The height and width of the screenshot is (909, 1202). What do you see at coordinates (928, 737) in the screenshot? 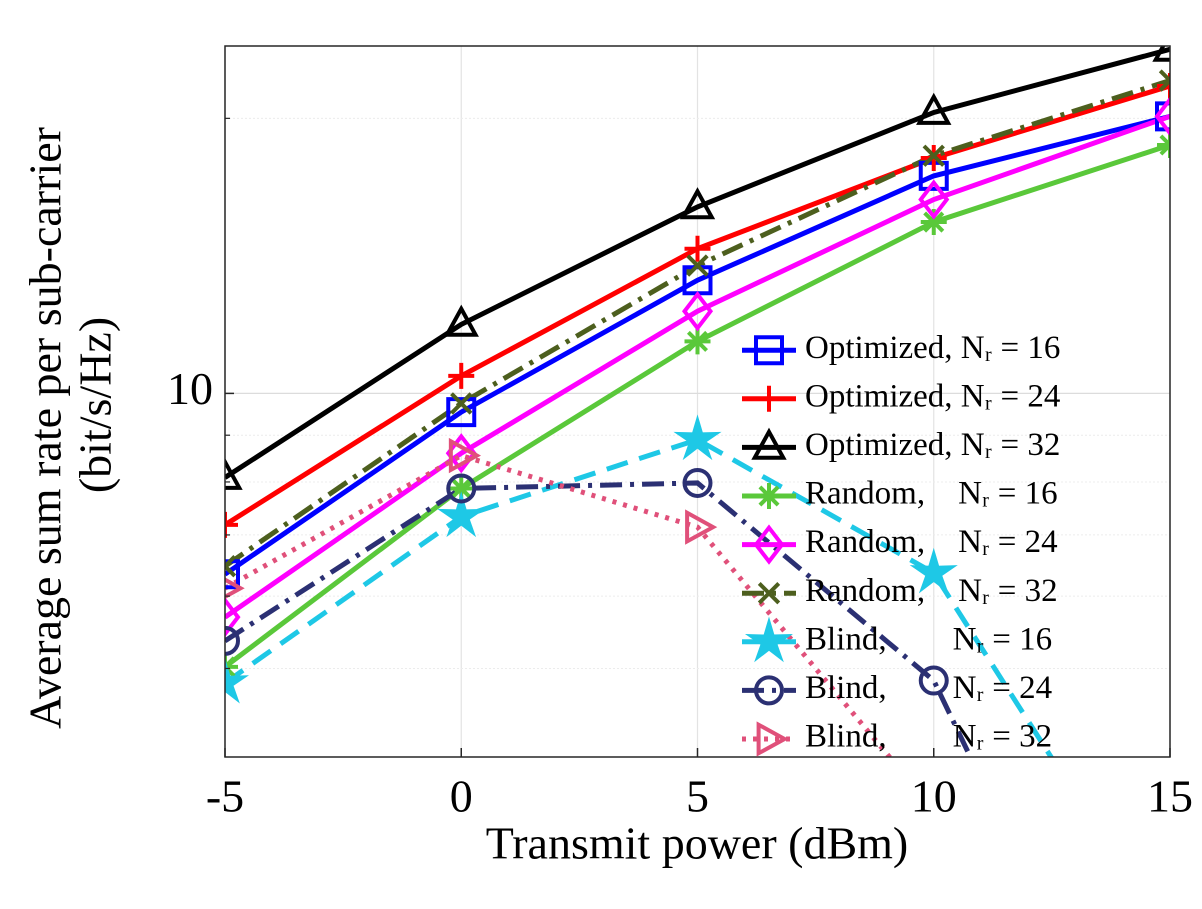
I see `legend-label: Blind, Nᵣ = 32` at bounding box center [928, 737].